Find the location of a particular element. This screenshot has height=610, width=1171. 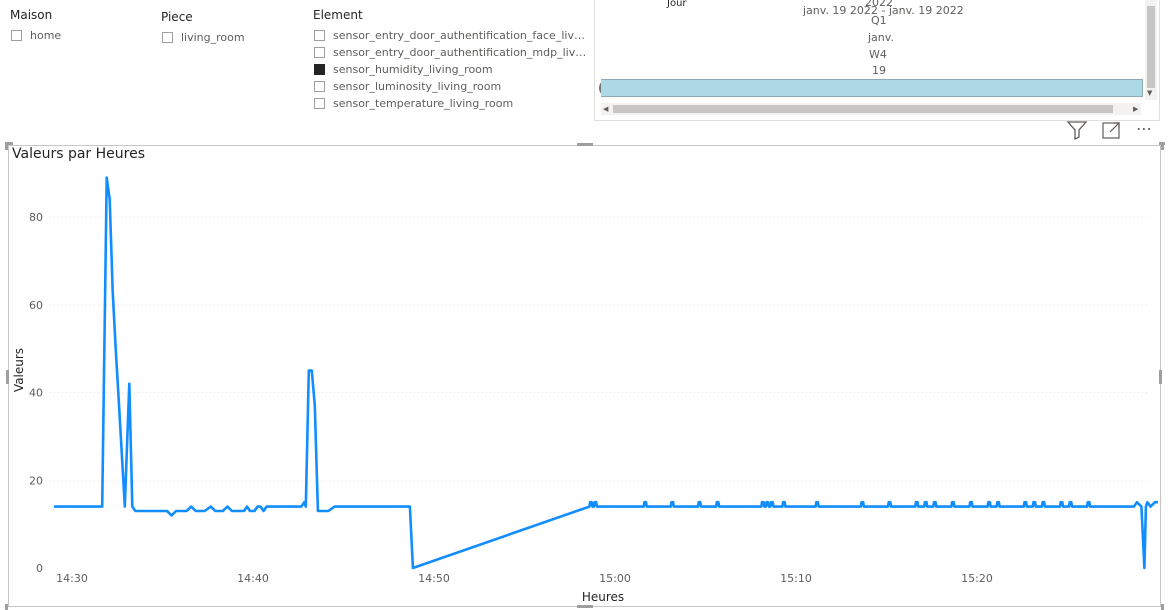

x-tick-label: 14:40 is located at coordinates (253, 578).